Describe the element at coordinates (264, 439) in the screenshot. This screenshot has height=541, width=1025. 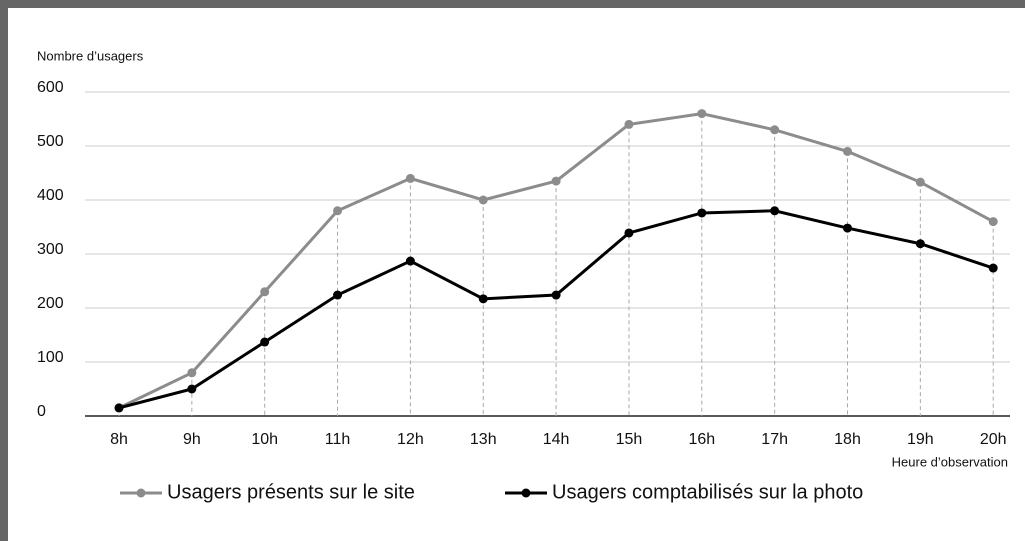
I see `x-tick-label: 10h` at that location.